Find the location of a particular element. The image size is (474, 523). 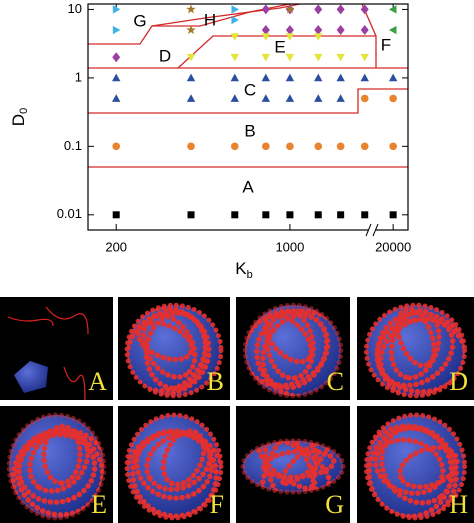

panel-label: H is located at coordinates (458, 504).